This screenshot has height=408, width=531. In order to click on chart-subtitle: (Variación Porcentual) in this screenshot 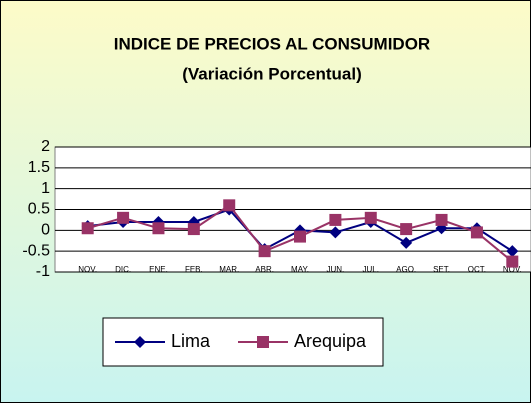, I will do `click(272, 73)`.